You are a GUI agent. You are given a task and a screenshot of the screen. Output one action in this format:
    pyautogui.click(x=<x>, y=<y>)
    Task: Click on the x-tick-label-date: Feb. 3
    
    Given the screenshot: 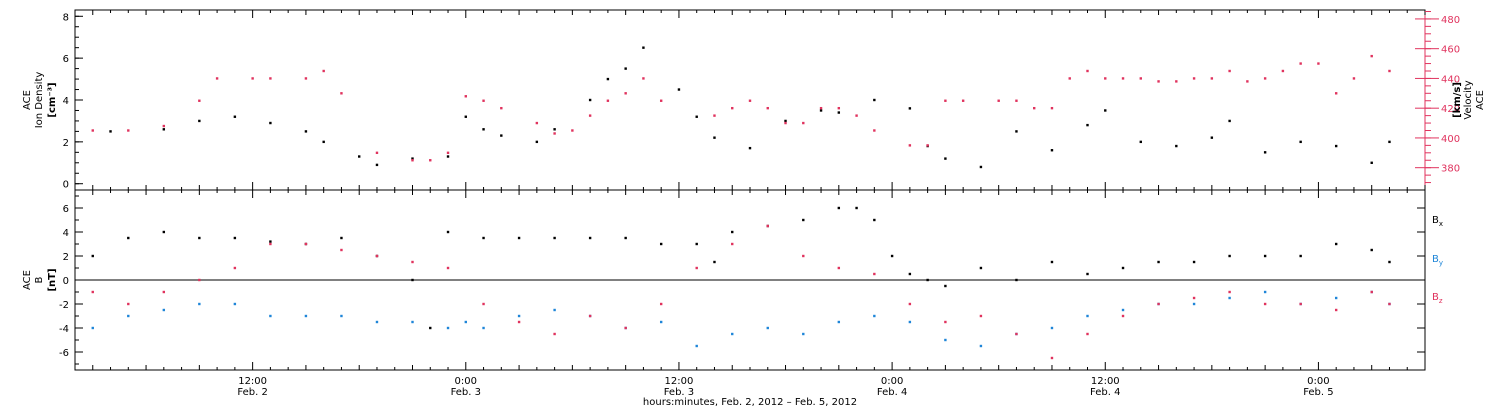 What is the action you would take?
    pyautogui.click(x=466, y=392)
    